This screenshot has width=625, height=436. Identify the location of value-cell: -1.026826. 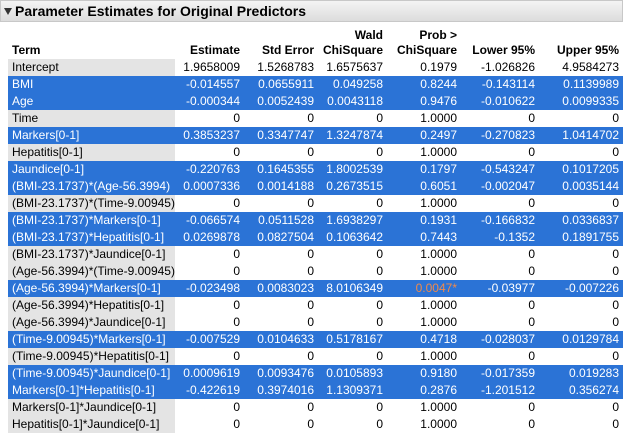
(507, 67).